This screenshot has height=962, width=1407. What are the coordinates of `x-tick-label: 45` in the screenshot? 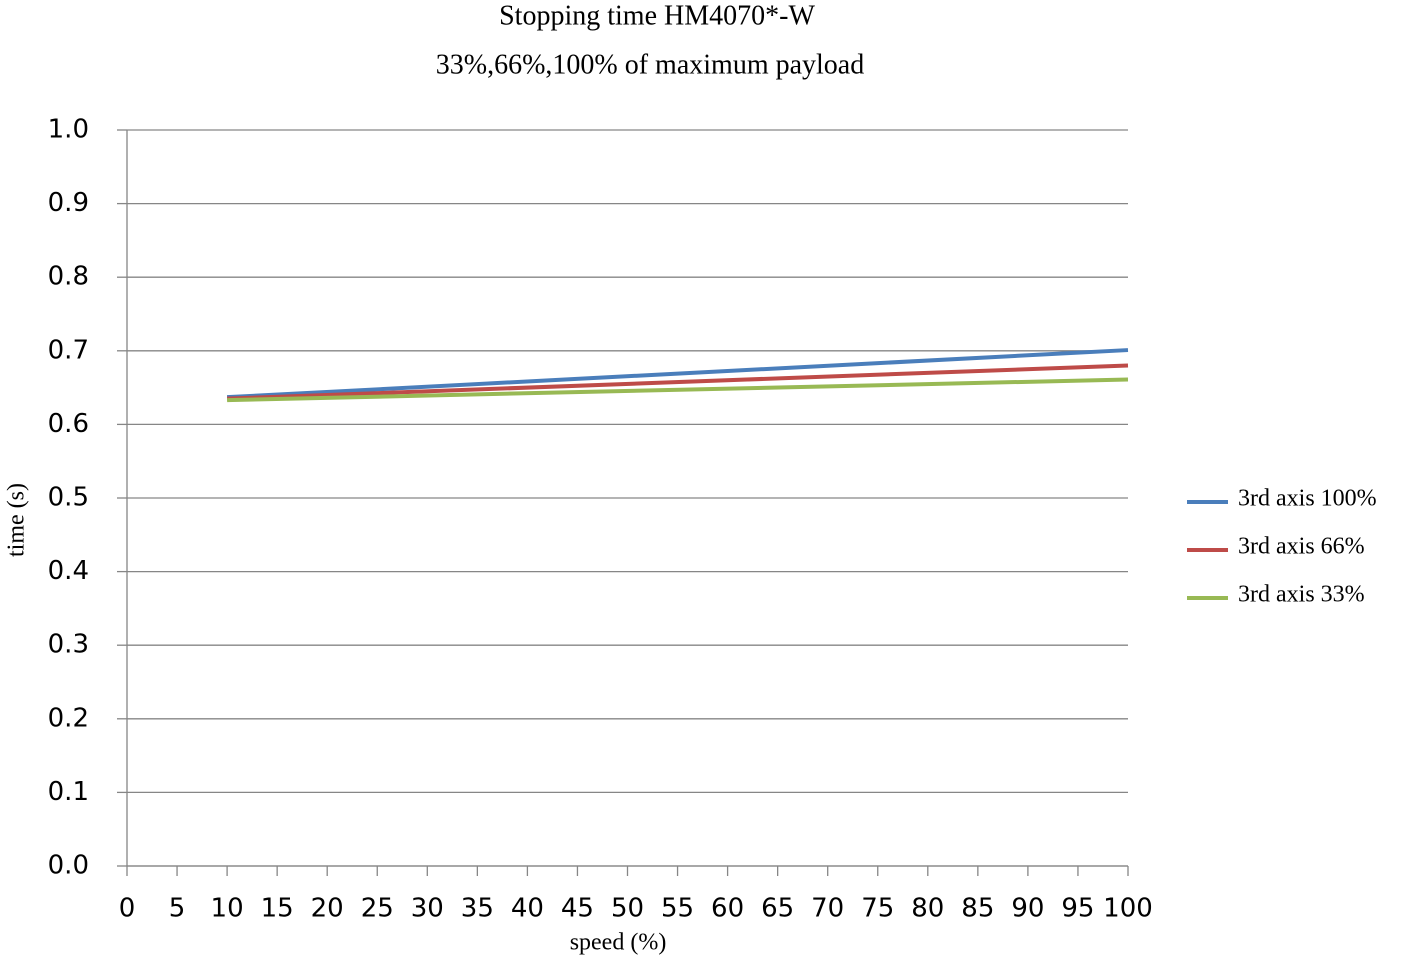 It's located at (577, 909).